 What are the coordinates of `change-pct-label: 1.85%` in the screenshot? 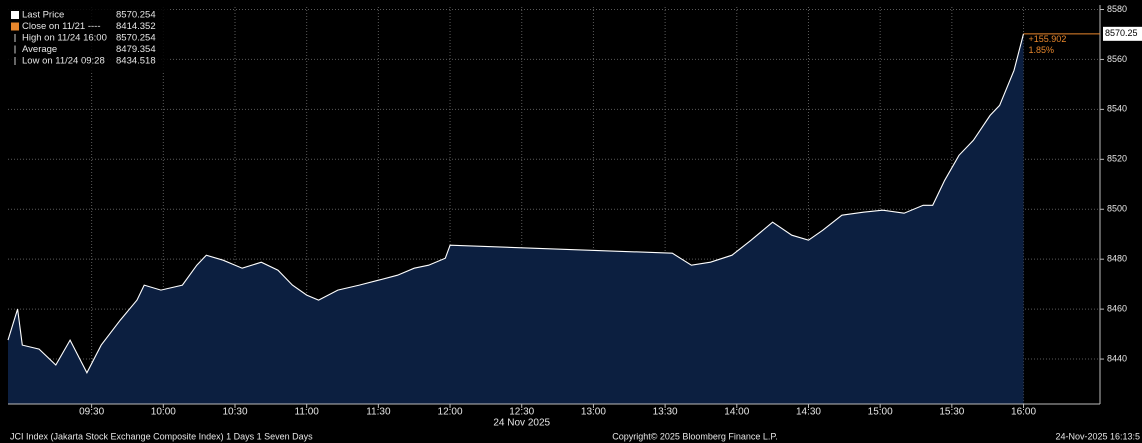 It's located at (1042, 50).